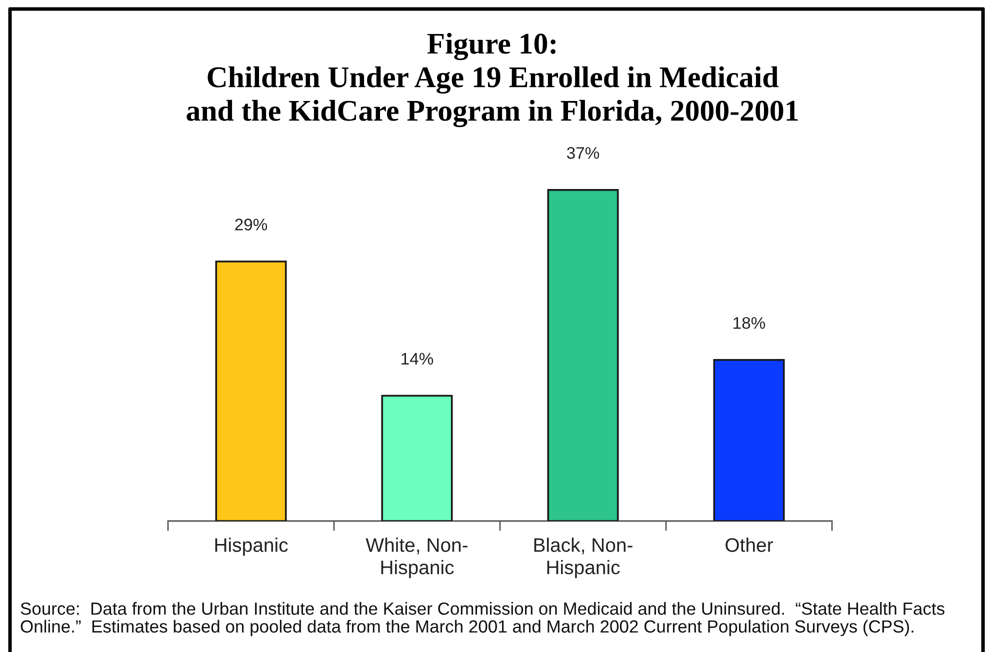 Image resolution: width=985 pixels, height=652 pixels. Describe the element at coordinates (482, 619) in the screenshot. I see `source-note: Source: Data from the Urban Institute and the Kaiser Commission on Medicaid and the Uninsured. “State Health Facts Online.” Estimates based on pooled data from the March 2001 and March 2002 Current Population Surveys (CPS).` at that location.